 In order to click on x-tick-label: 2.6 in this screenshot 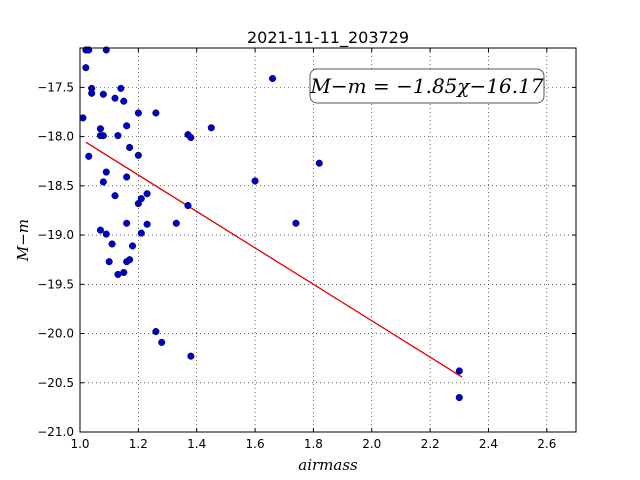, I will do `click(546, 444)`.